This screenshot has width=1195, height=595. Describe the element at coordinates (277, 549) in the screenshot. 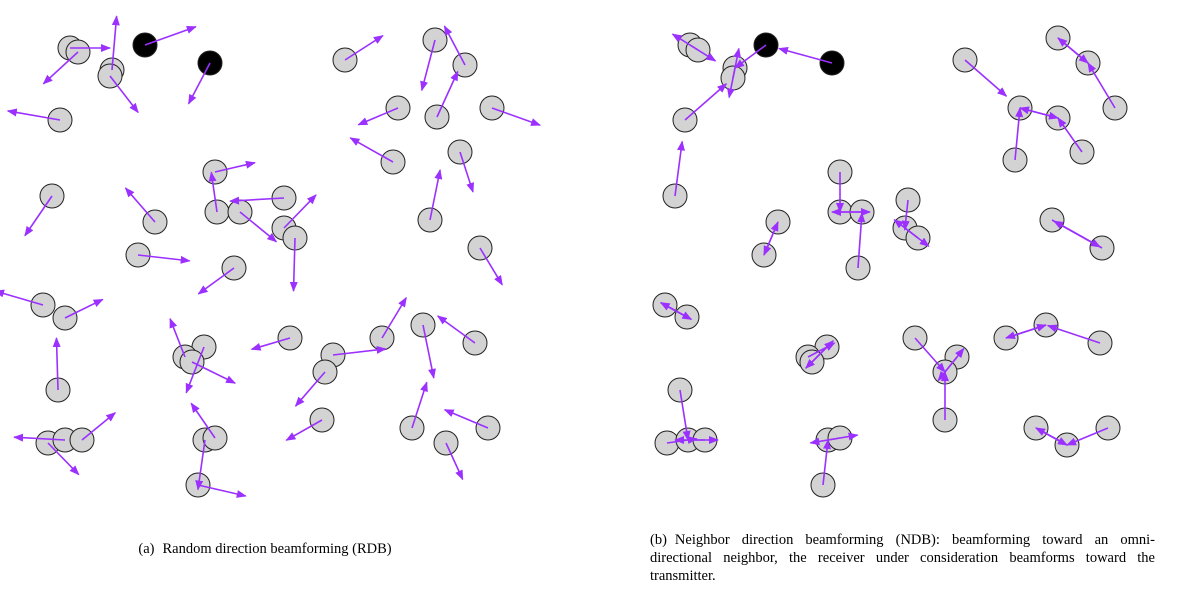

I see `caption-text: Random direction beamforming (RDB)` at that location.